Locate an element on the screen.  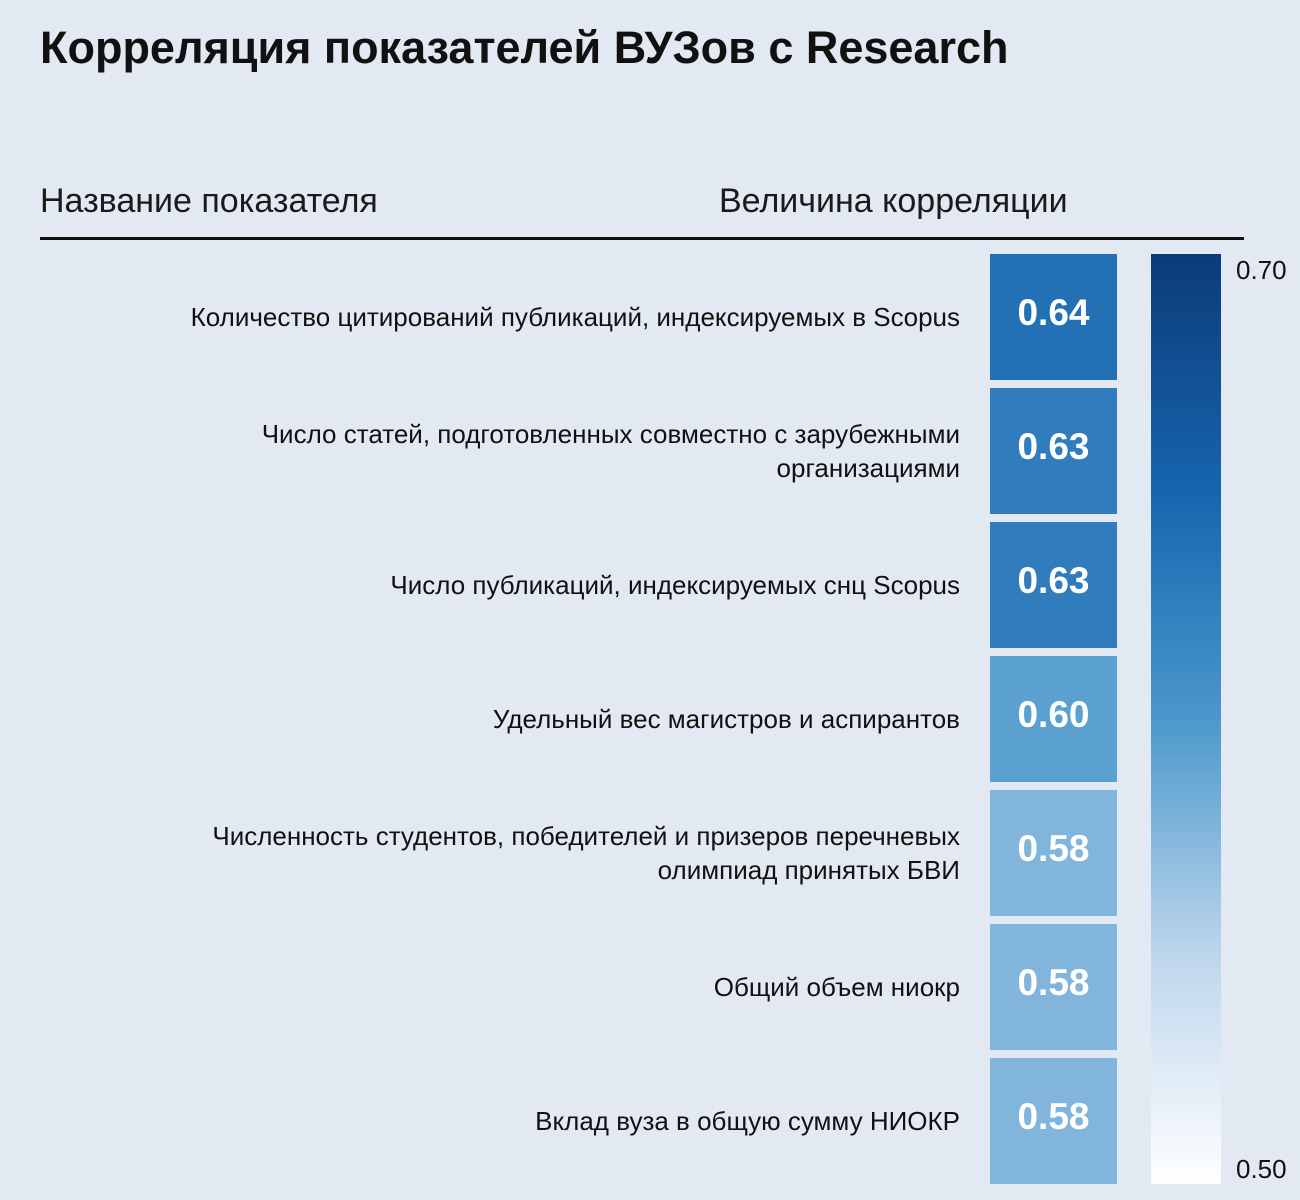
chart-title: Корреляция показателей ВУЗов с Research is located at coordinates (524, 47).